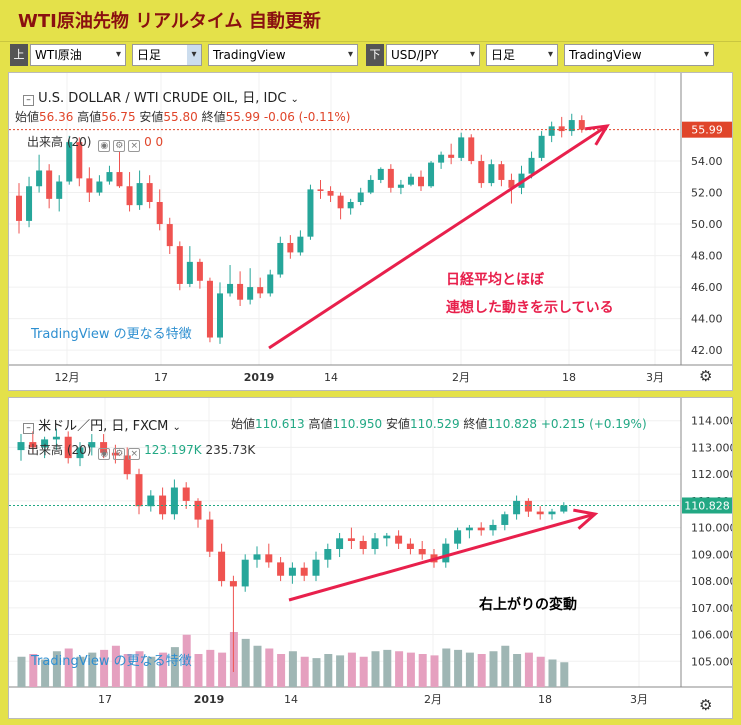  What do you see at coordinates (111, 661) in the screenshot?
I see `usdjpy-watermark: TradingView の更なる特徴` at bounding box center [111, 661].